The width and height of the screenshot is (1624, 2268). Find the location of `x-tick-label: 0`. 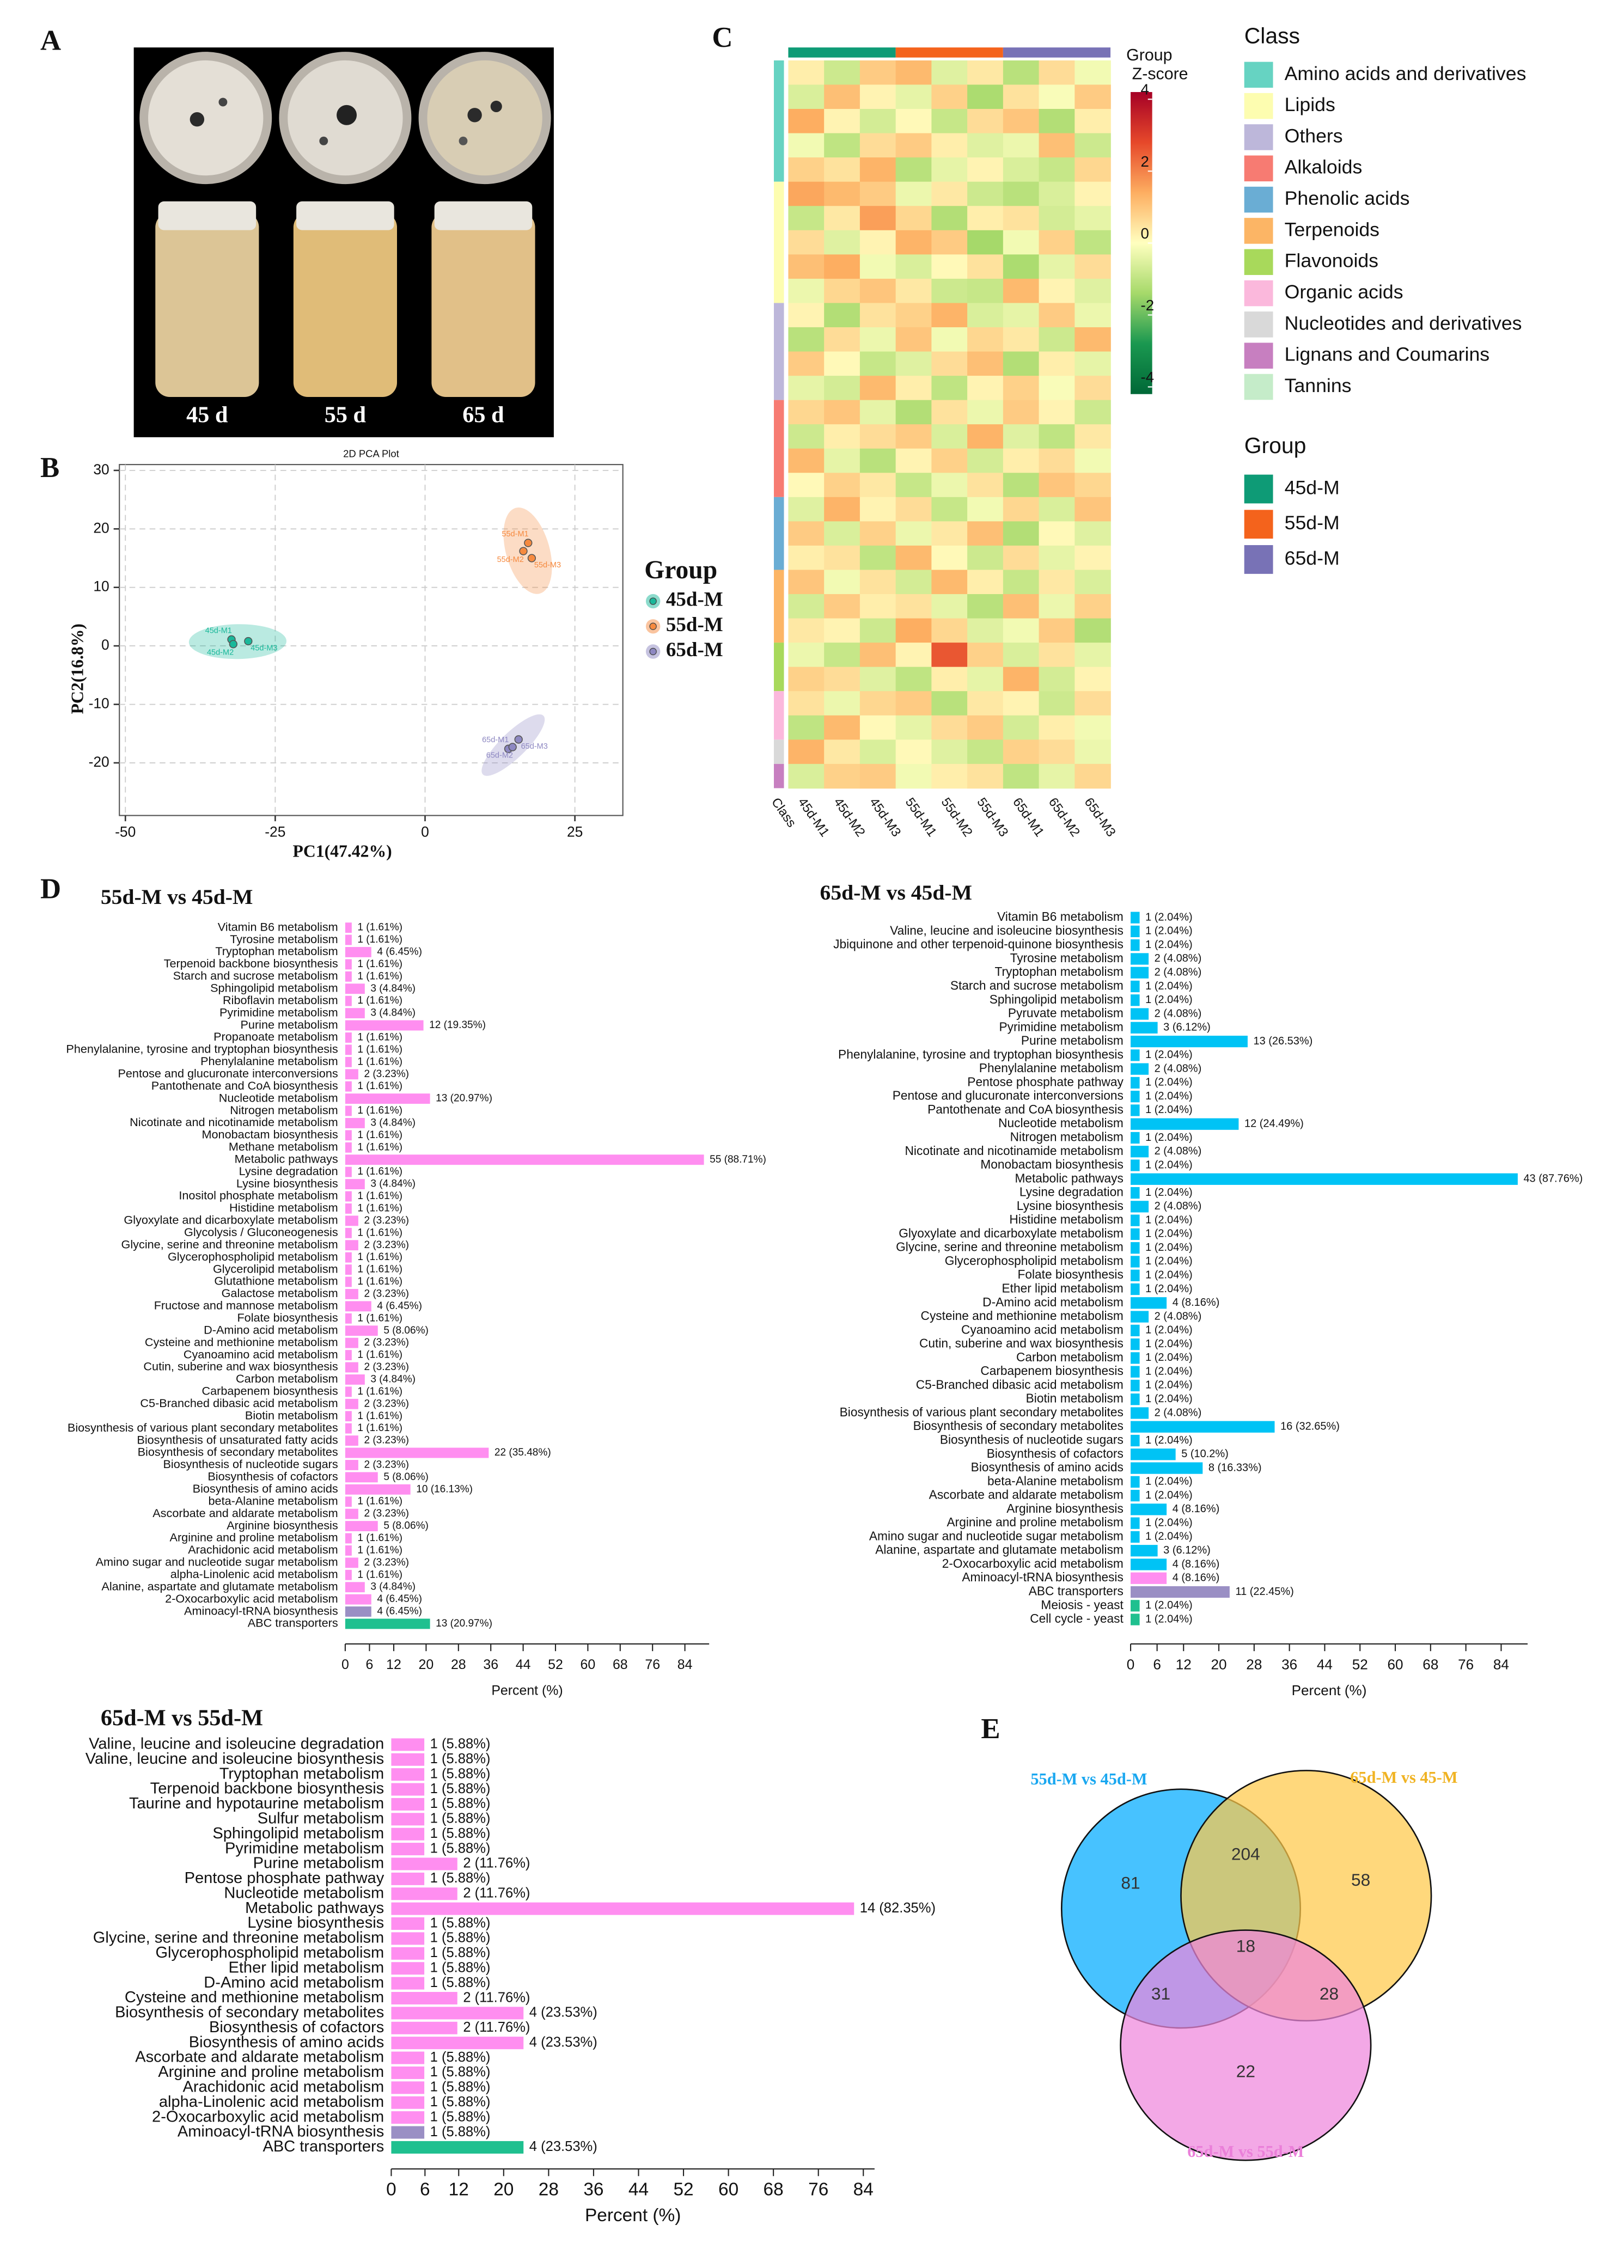

x-tick-label: 0 is located at coordinates (425, 831).